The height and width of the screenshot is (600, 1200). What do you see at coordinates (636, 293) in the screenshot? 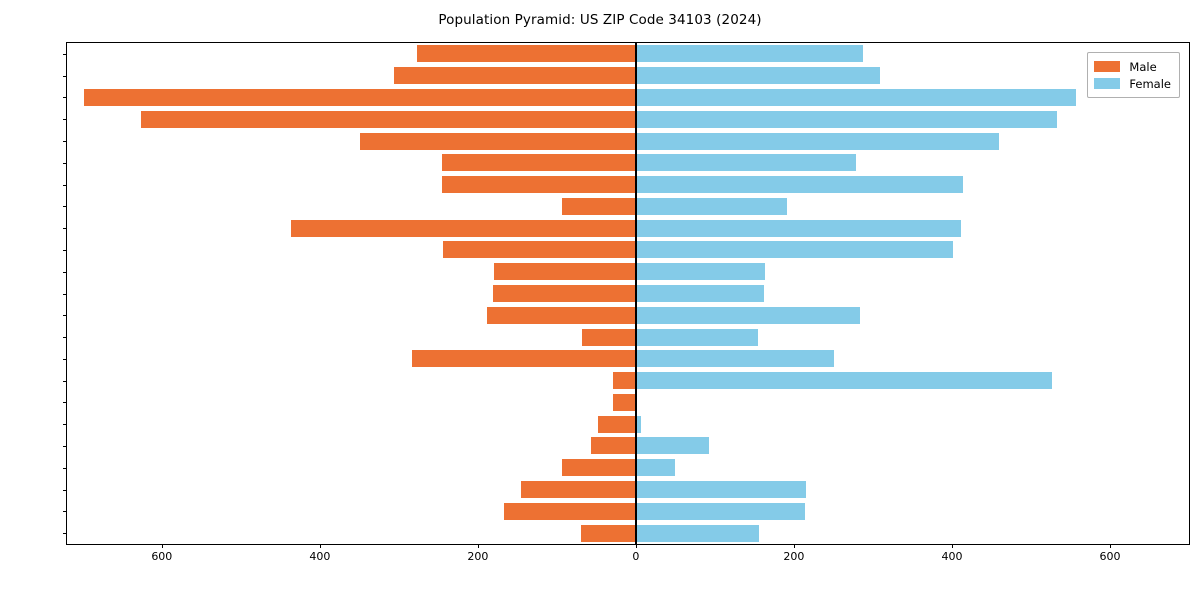
I see `zero-axis-line` at bounding box center [636, 293].